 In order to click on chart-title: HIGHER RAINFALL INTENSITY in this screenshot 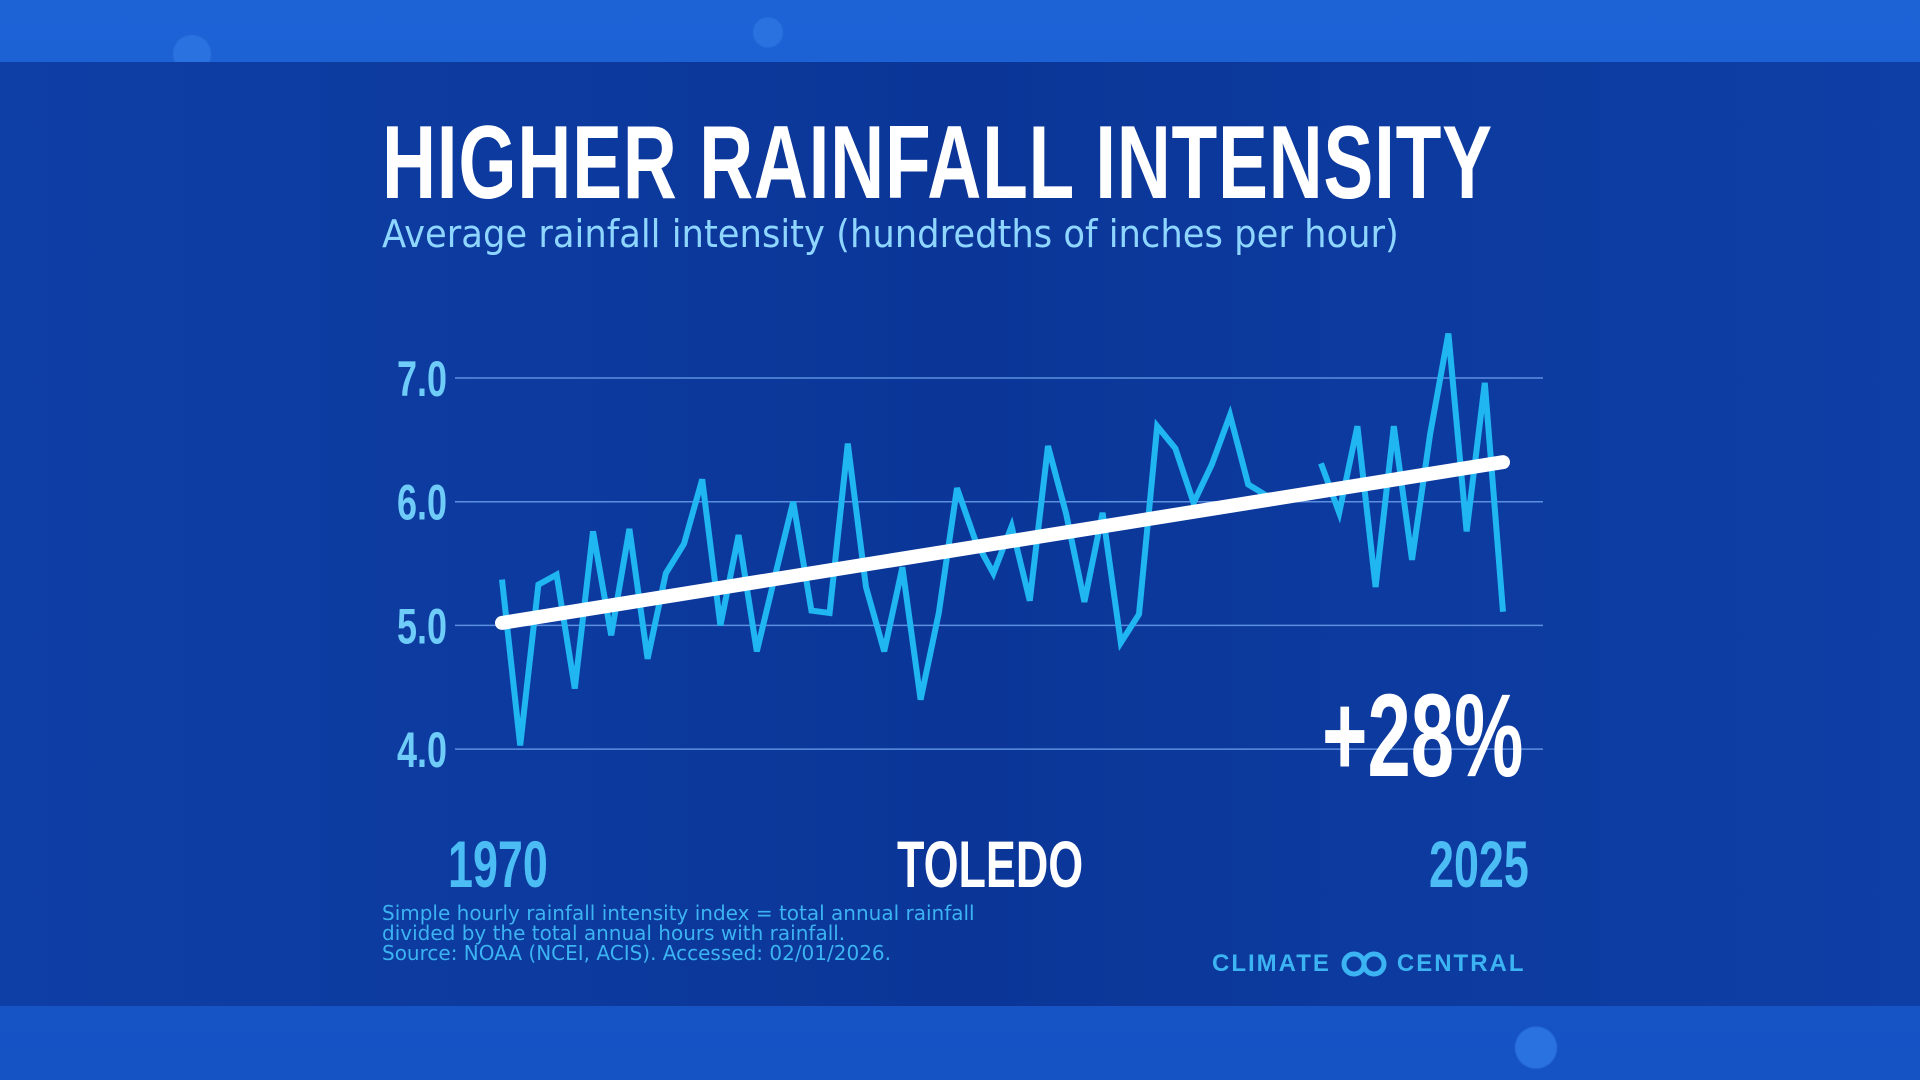, I will do `click(937, 163)`.